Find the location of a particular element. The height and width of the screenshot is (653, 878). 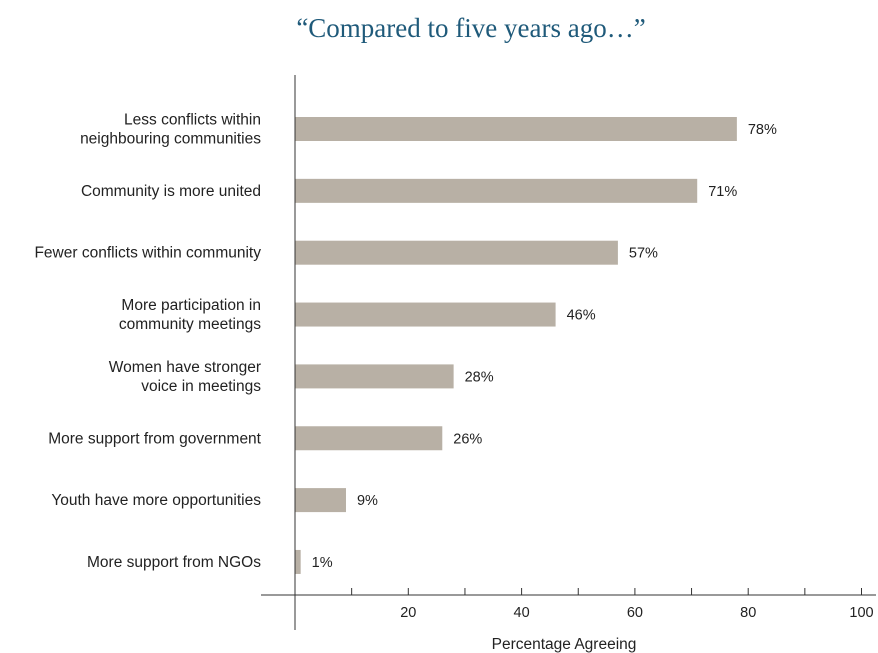

category-label: More support from government is located at coordinates (154, 438).